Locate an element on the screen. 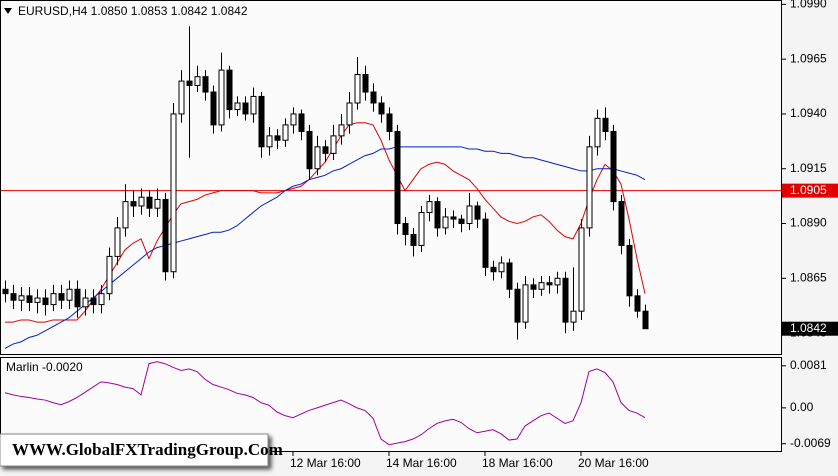 The image size is (838, 476). x-tick-label: 12 Mar 16:00 is located at coordinates (325, 463).